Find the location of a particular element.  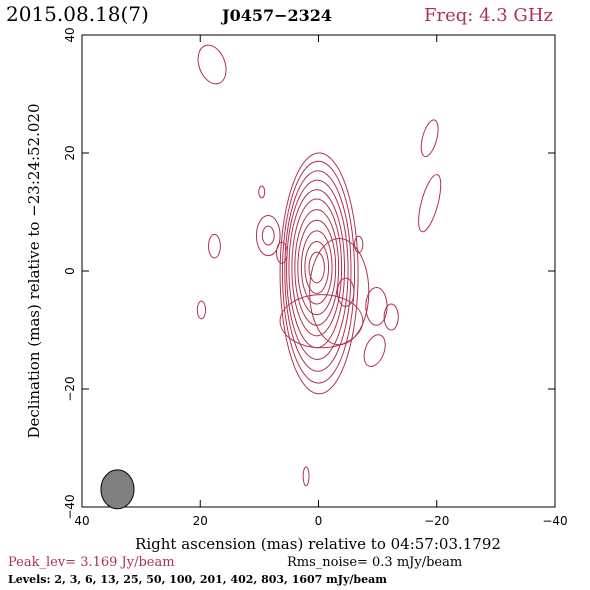

observation-date: 2015.08.18(7) is located at coordinates (77, 14).